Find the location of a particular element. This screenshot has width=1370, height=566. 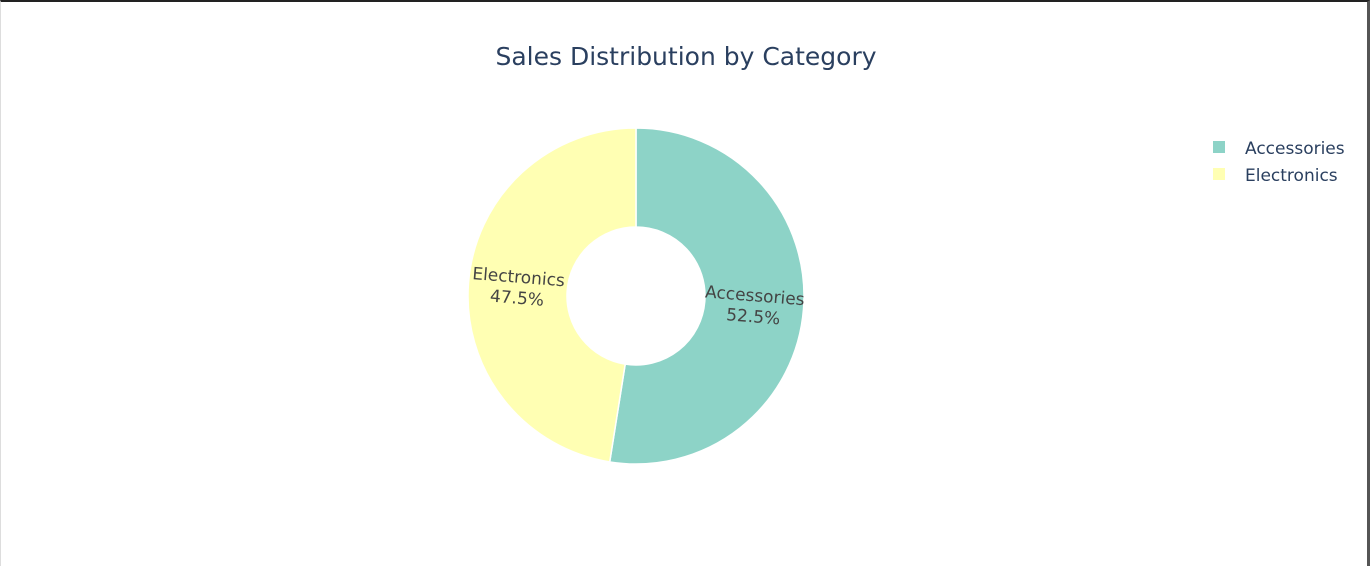

legend-label: Accessories is located at coordinates (1295, 149).